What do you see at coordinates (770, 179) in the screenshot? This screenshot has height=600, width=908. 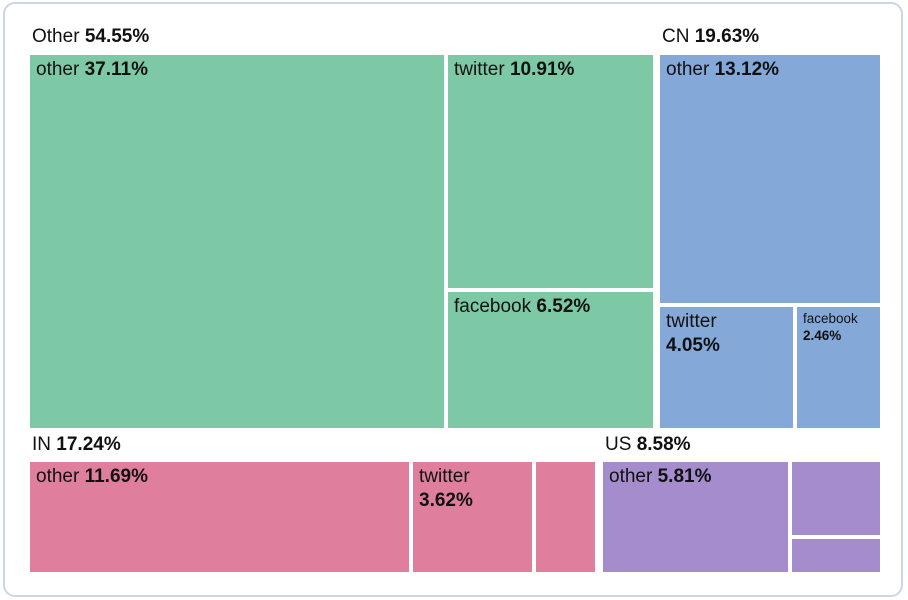 I see `treemap-cell-cn-other: other 13.12%` at bounding box center [770, 179].